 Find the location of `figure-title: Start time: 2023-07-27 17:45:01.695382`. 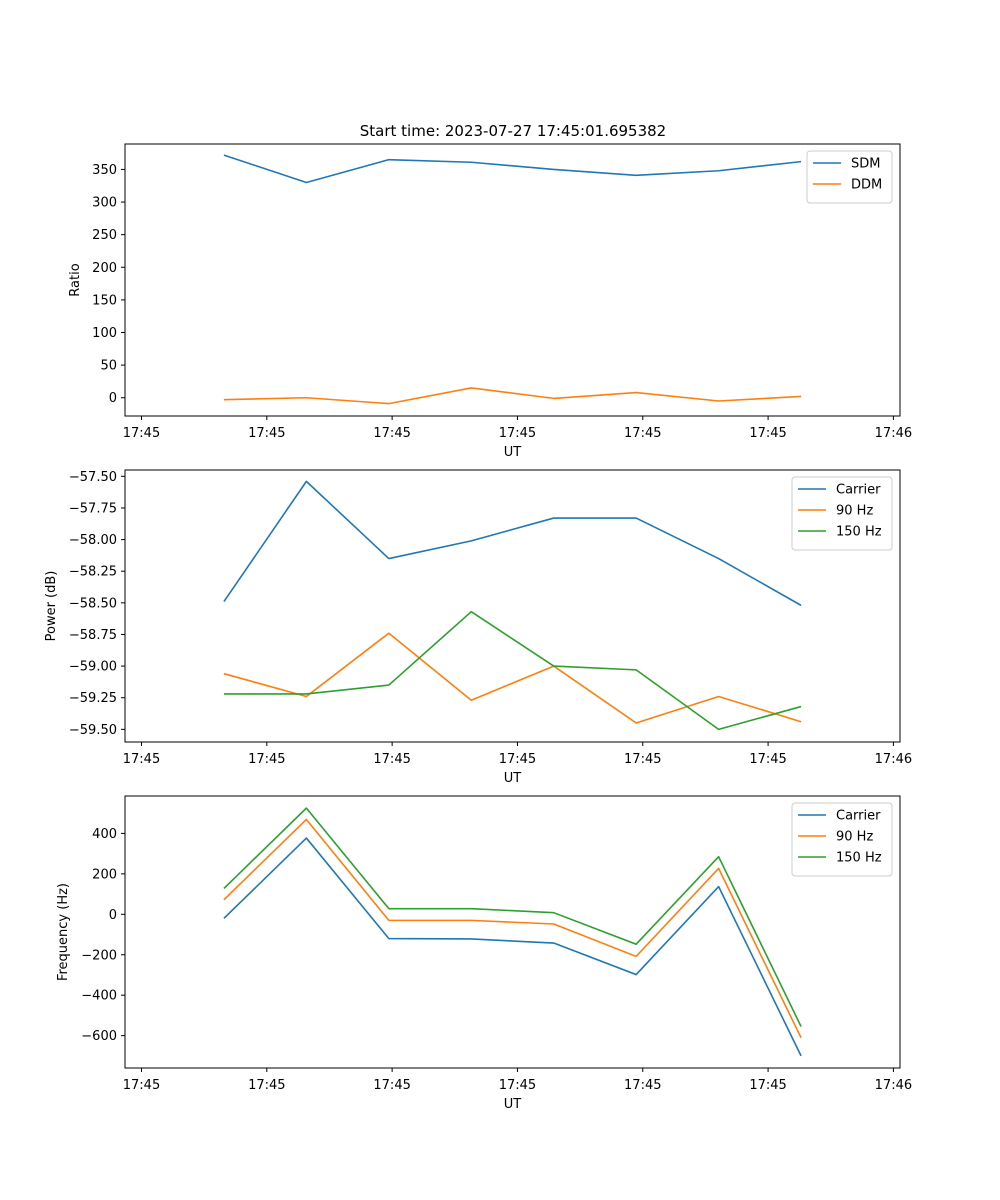

figure-title: Start time: 2023-07-27 17:45:01.695382 is located at coordinates (513, 131).